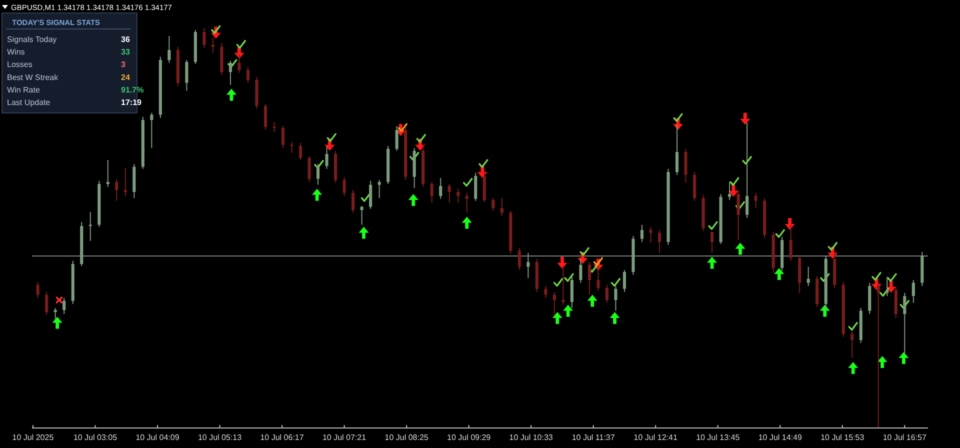 Image resolution: width=960 pixels, height=448 pixels. I want to click on x-tick-label: 10 Jul 05:13, so click(220, 437).